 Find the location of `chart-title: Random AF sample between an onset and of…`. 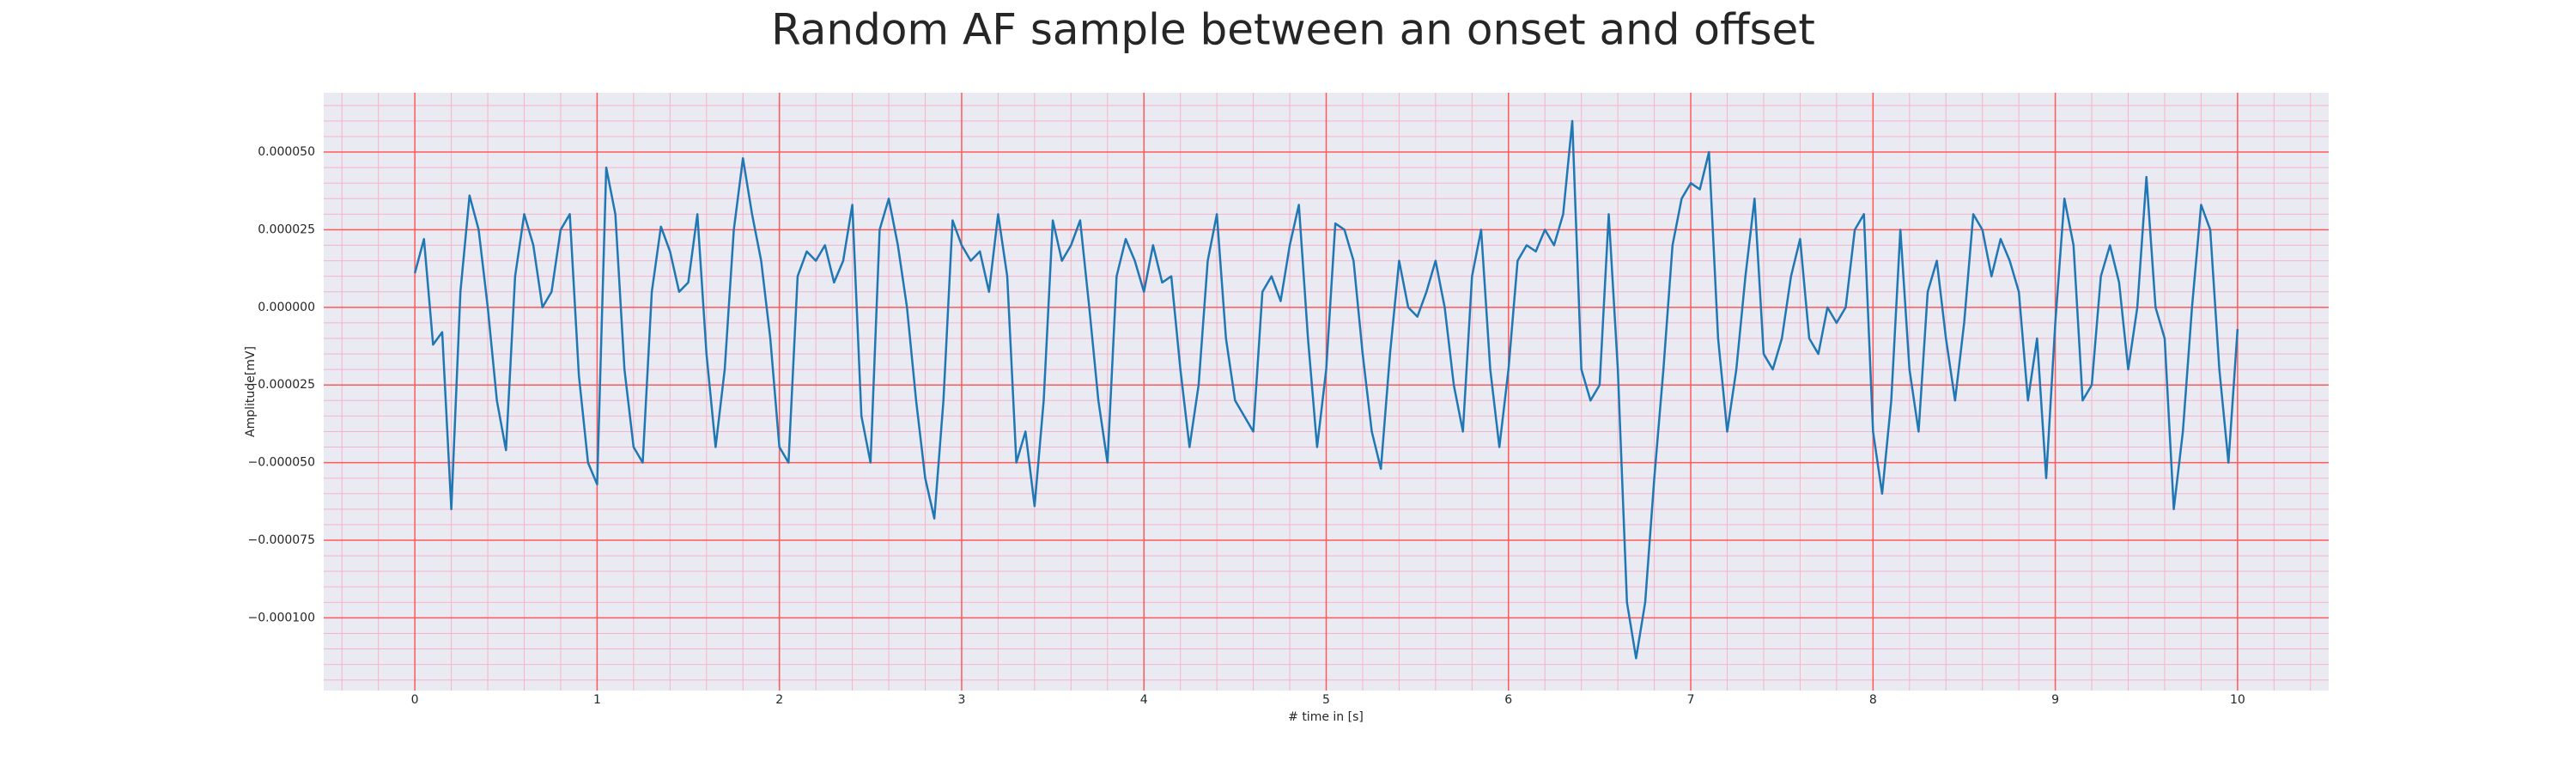

chart-title: Random AF sample between an onset and of… is located at coordinates (1293, 30).